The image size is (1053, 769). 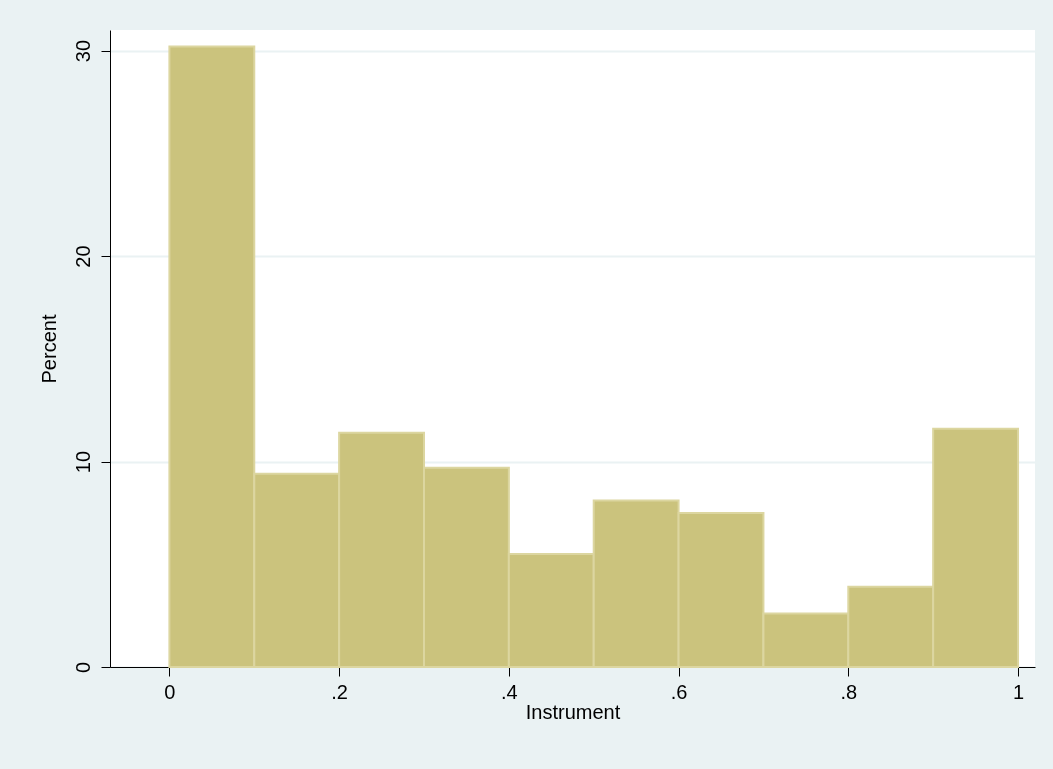 What do you see at coordinates (849, 691) in the screenshot?
I see `x-tick-label: .8` at bounding box center [849, 691].